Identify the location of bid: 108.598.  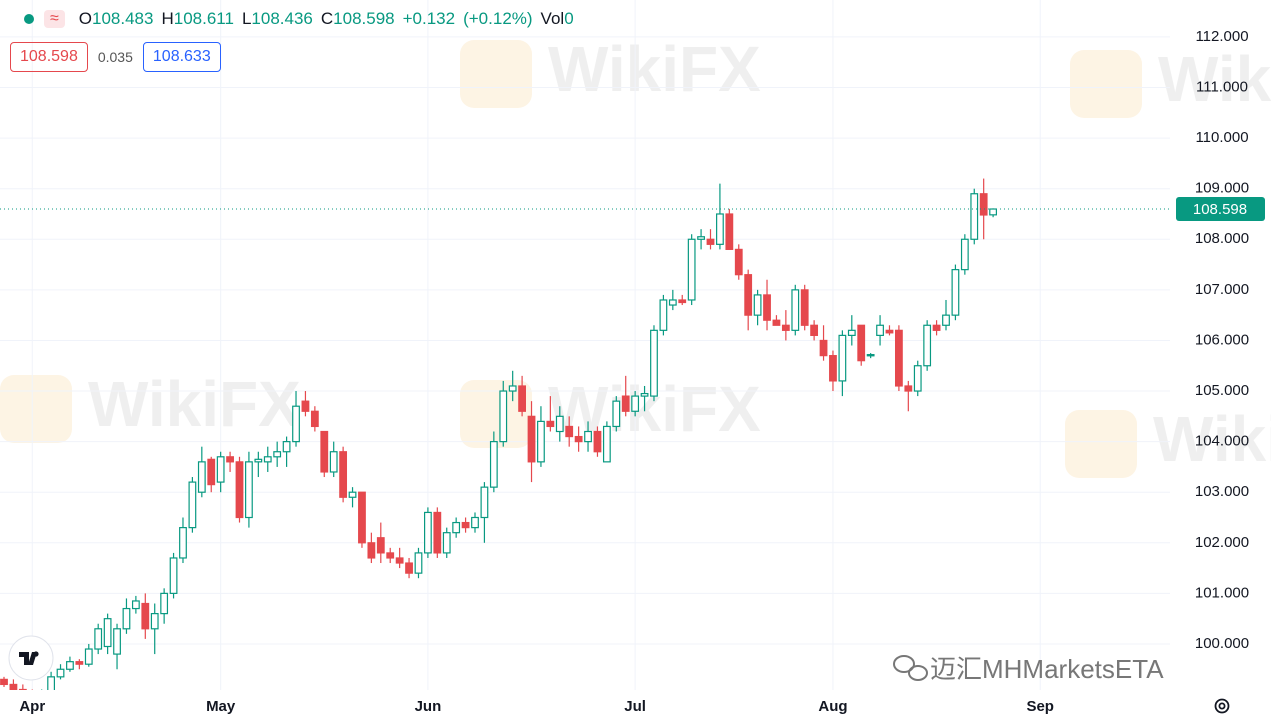
(49, 57).